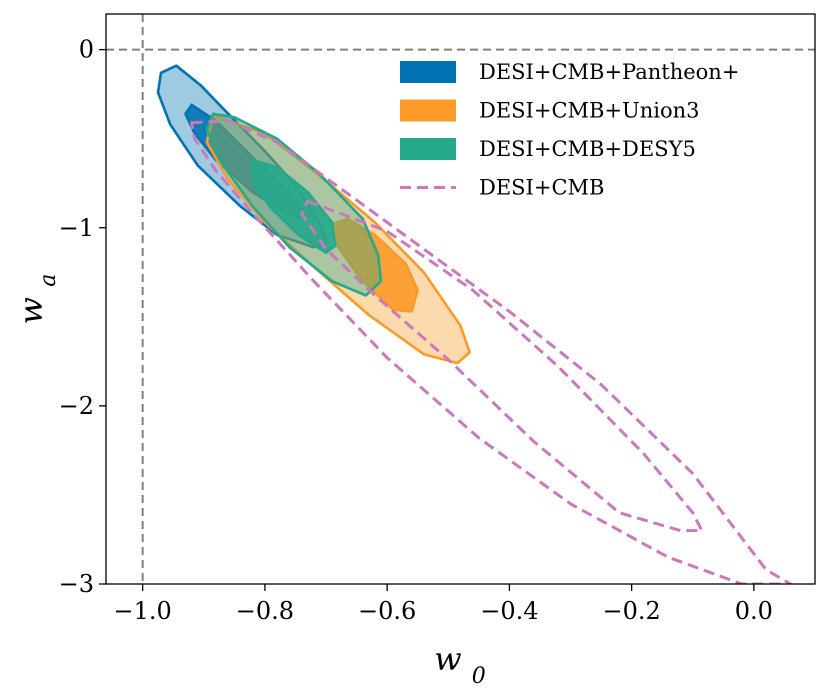 This screenshot has height=689, width=830. What do you see at coordinates (31, 310) in the screenshot?
I see `y-axis-title-base: w` at bounding box center [31, 310].